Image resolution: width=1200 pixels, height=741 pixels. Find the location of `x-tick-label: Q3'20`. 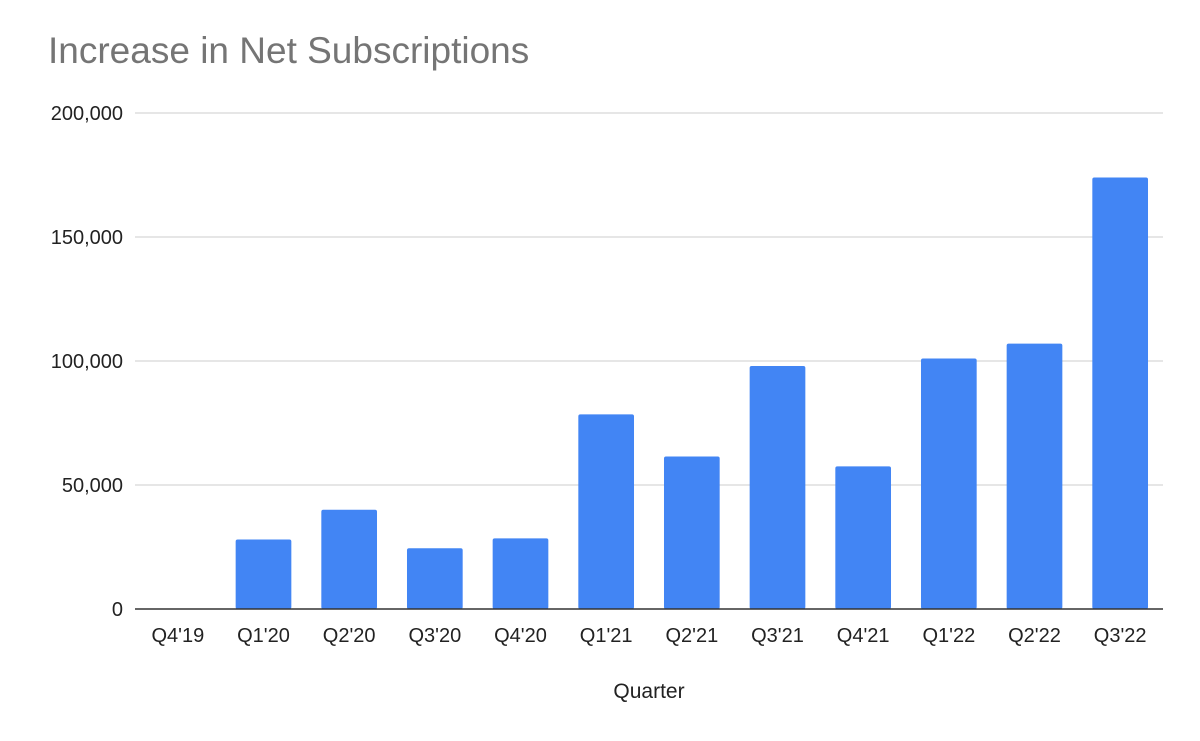

x-tick-label: Q3'20 is located at coordinates (434, 636).